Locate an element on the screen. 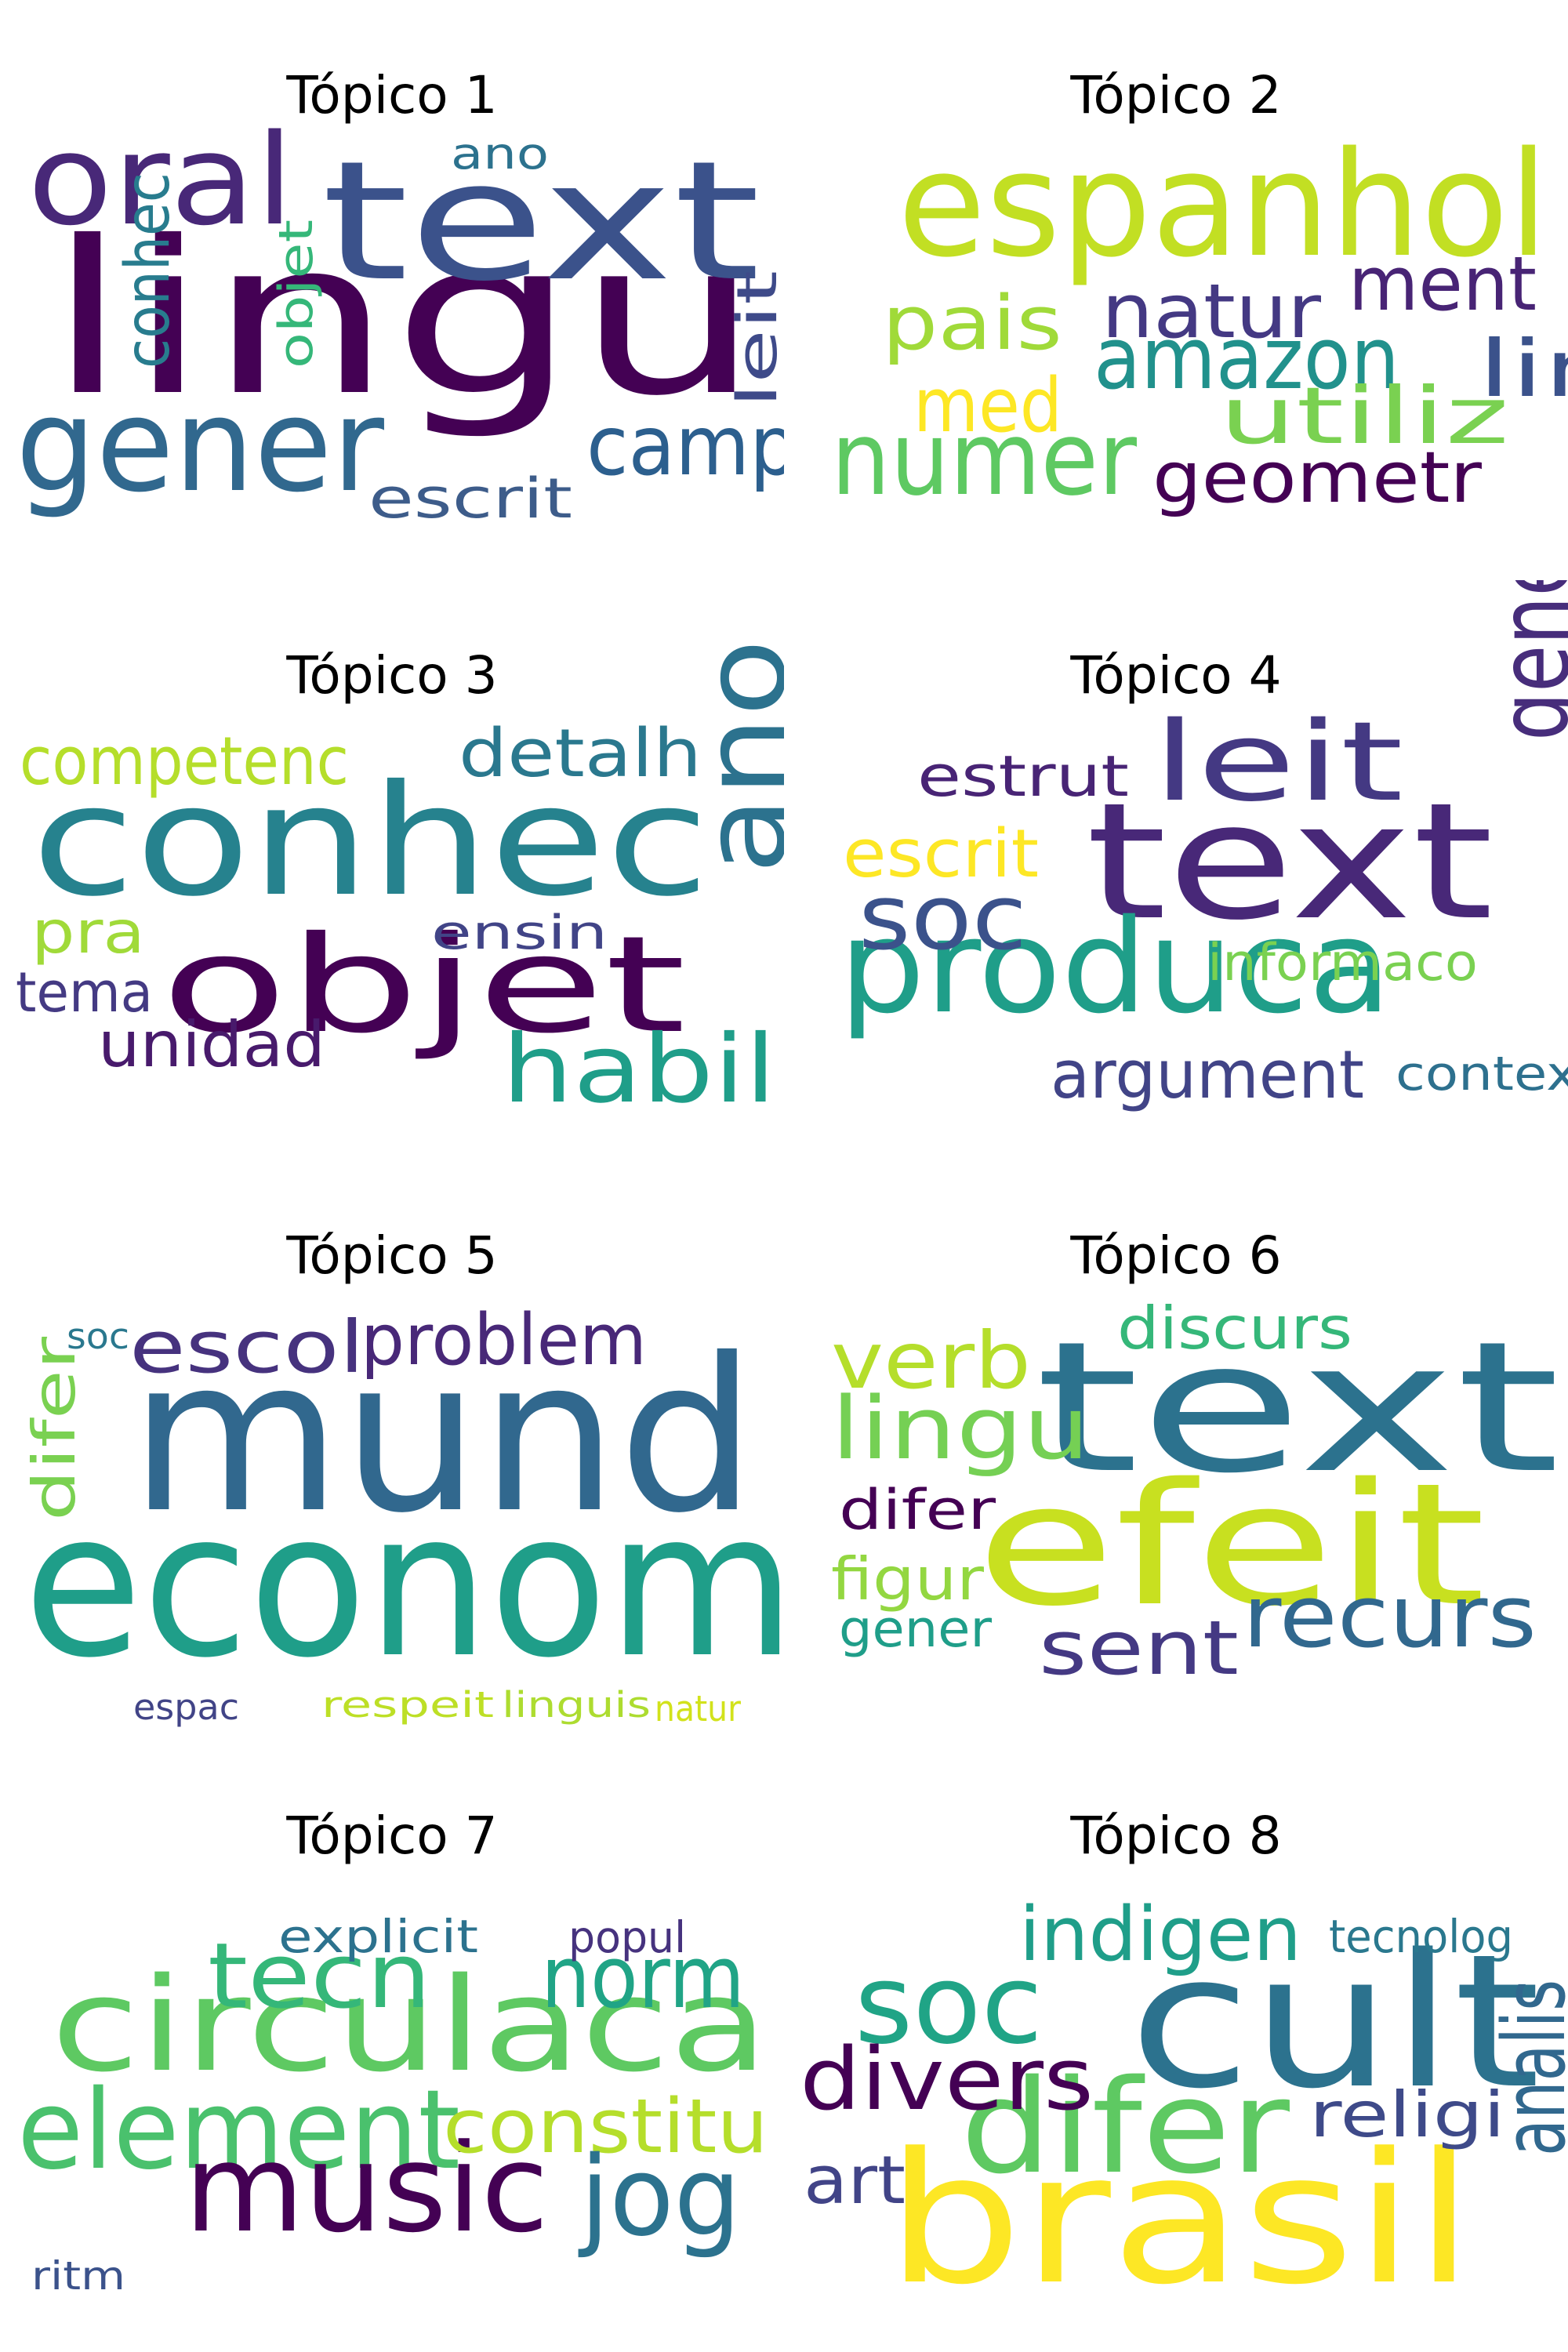  word-lin: lin is located at coordinates (1523, 369).